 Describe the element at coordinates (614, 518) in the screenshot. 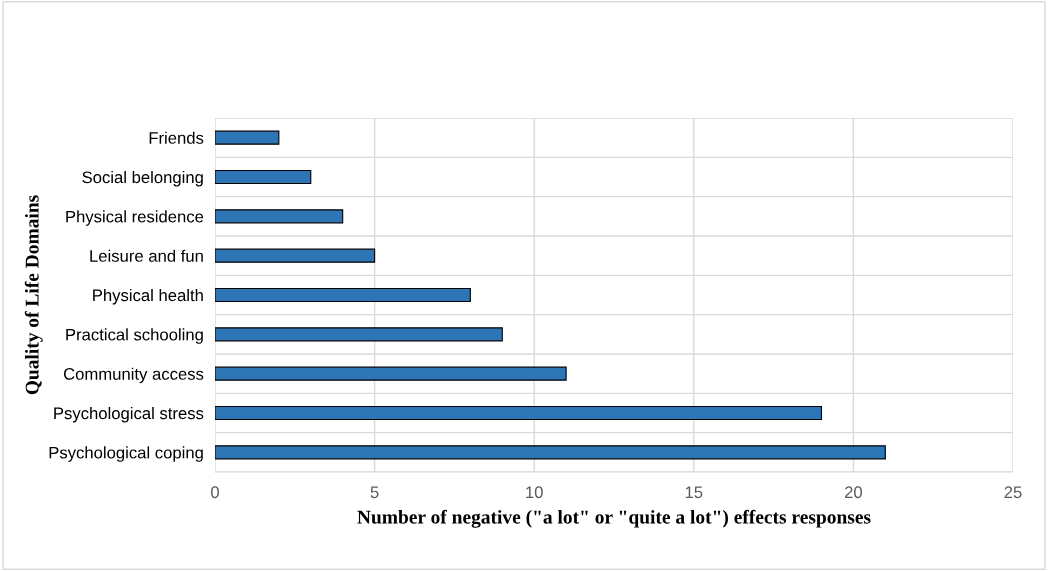

I see `x-axis-title: Number of negative ("a lot" or "quite a lot") effects responses` at that location.